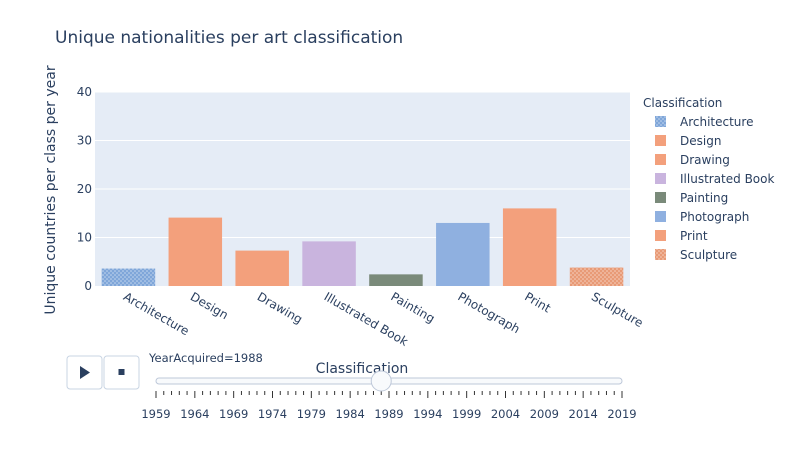 The image size is (800, 451). Describe the element at coordinates (233, 414) in the screenshot. I see `slider-tick-label: 1969` at that location.